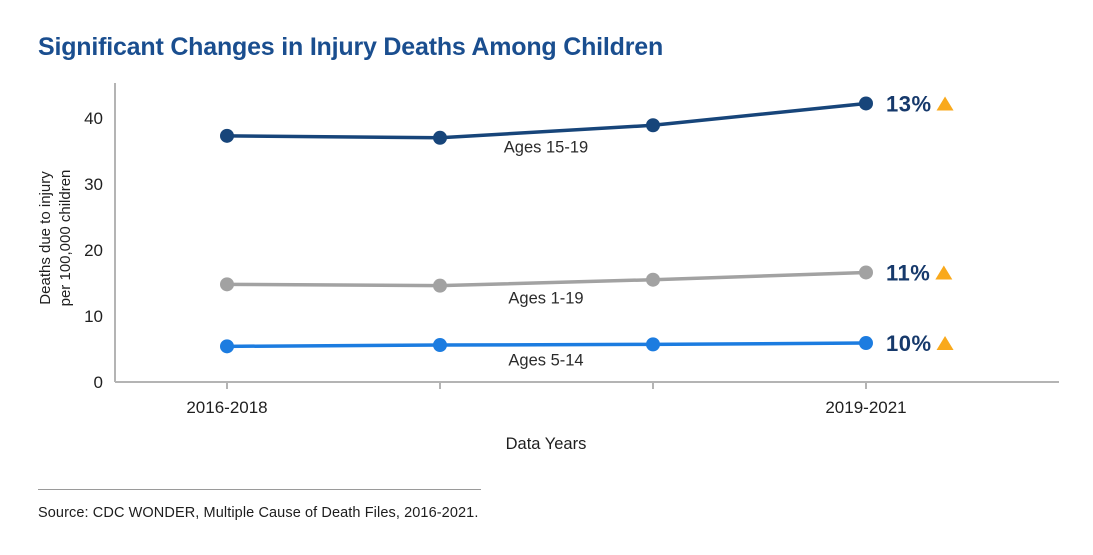  I want to click on x-axis-title: Data Years, so click(546, 444).